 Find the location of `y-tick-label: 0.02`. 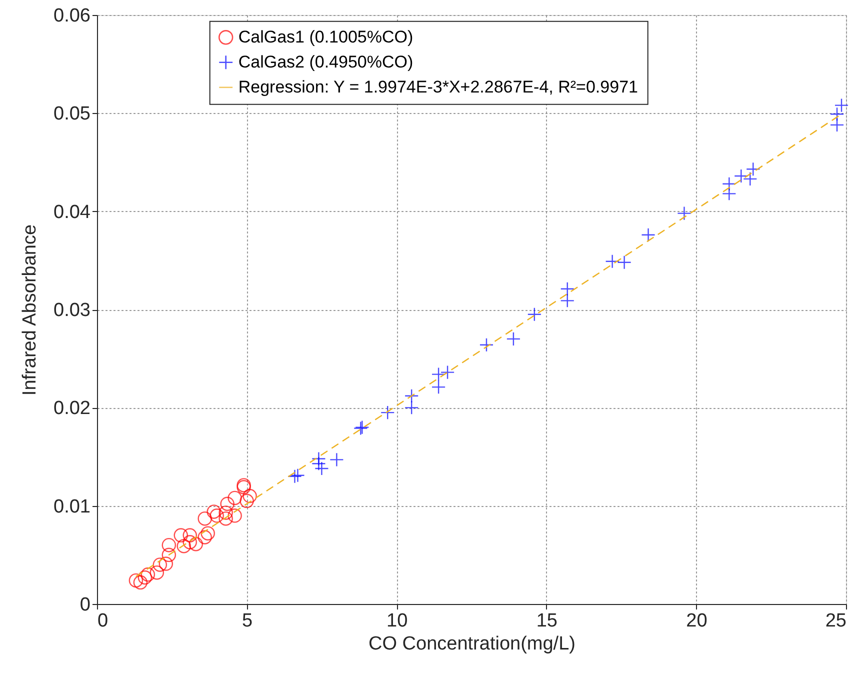

y-tick-label: 0.02 is located at coordinates (72, 409).